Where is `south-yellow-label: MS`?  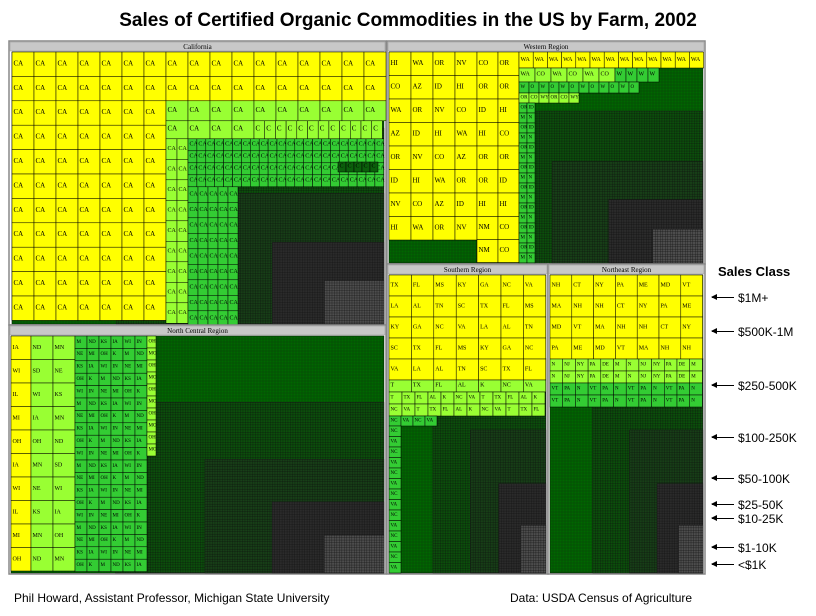
south-yellow-label: MS is located at coordinates (439, 286).